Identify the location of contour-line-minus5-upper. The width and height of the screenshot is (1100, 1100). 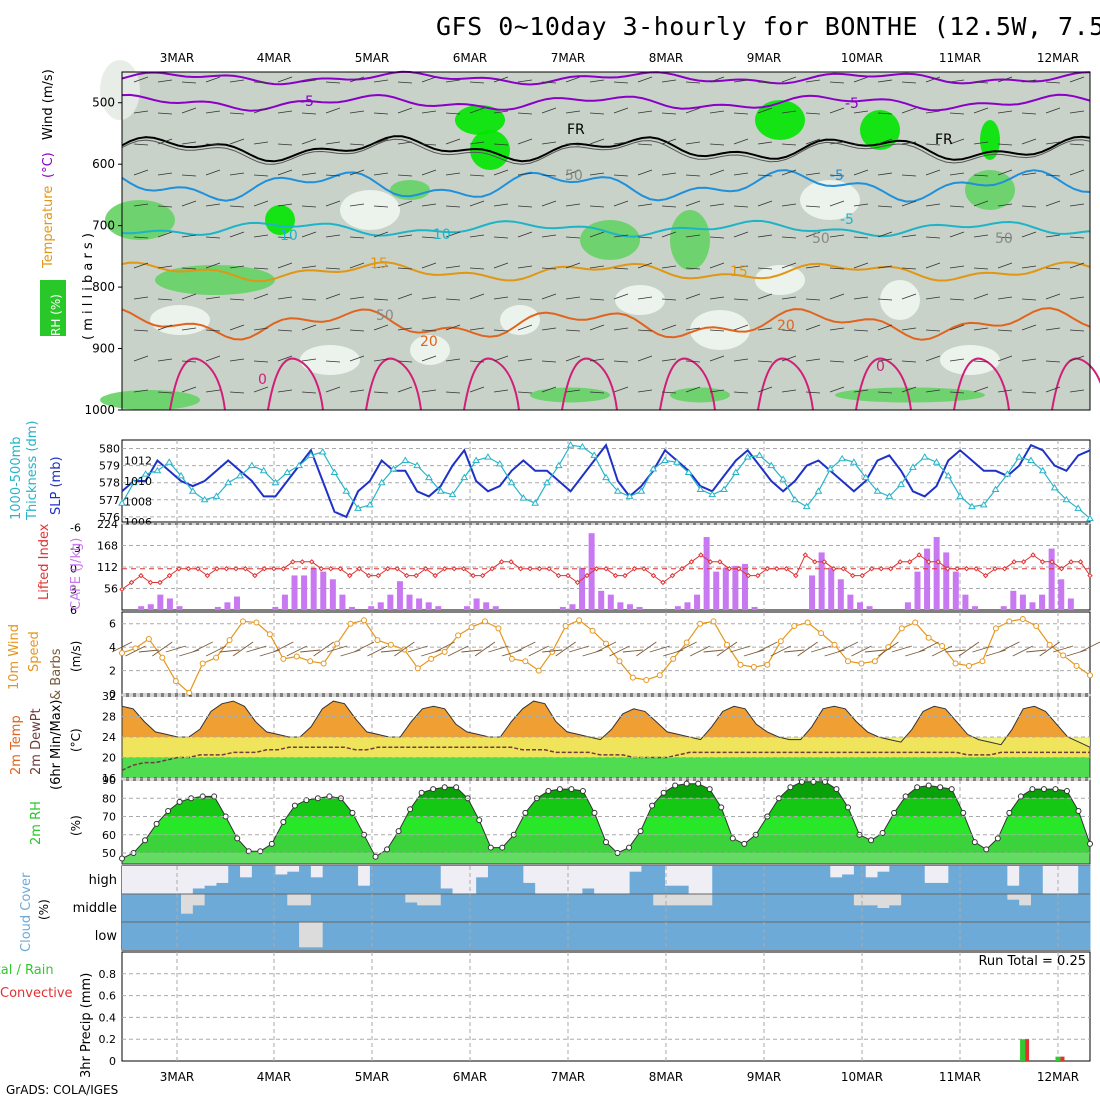
(606, 78).